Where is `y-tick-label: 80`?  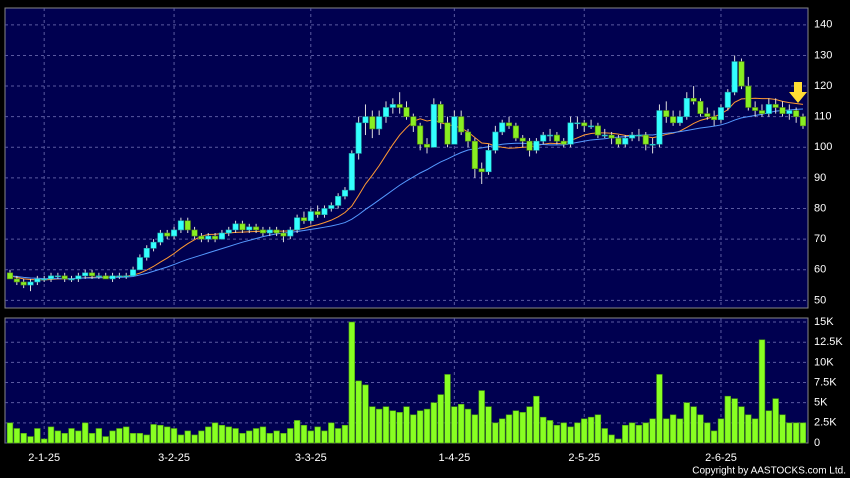 y-tick-label: 80 is located at coordinates (820, 208).